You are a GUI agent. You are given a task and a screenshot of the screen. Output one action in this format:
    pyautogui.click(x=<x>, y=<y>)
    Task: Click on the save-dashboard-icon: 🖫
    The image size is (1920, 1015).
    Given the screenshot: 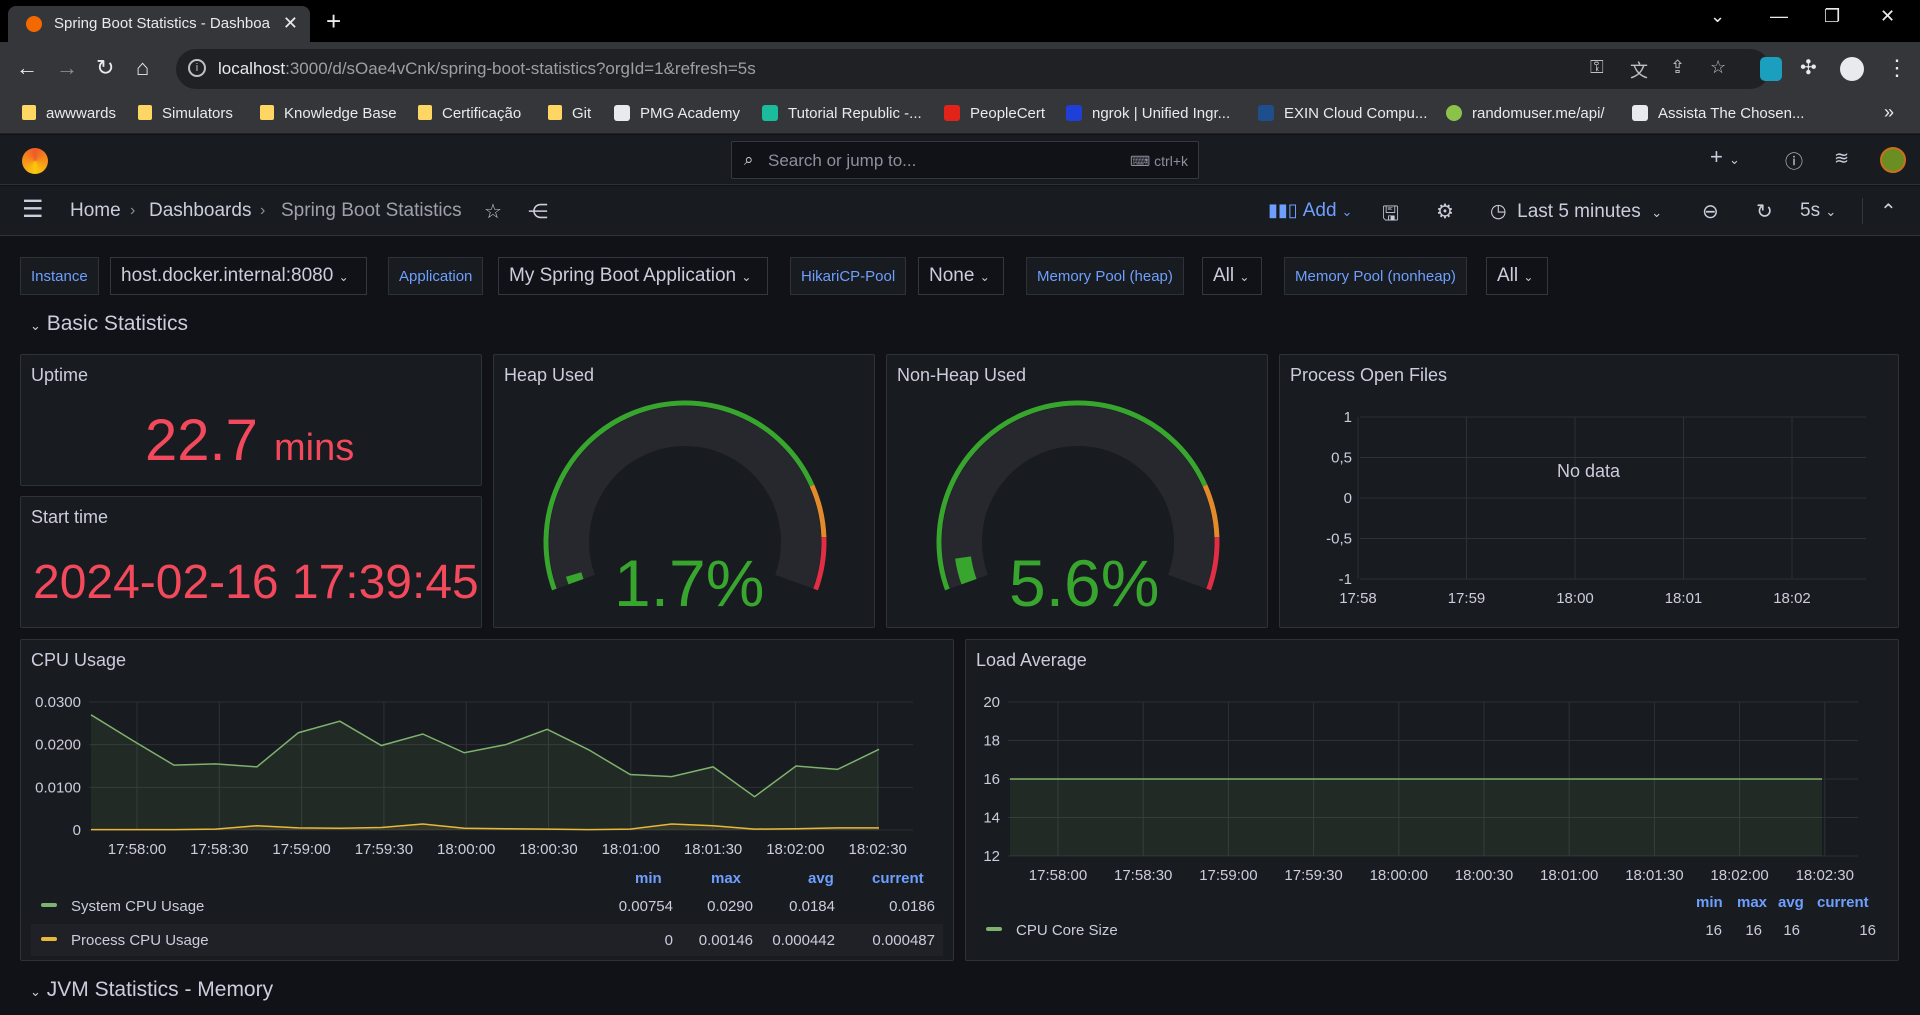 What is the action you would take?
    pyautogui.click(x=1391, y=214)
    